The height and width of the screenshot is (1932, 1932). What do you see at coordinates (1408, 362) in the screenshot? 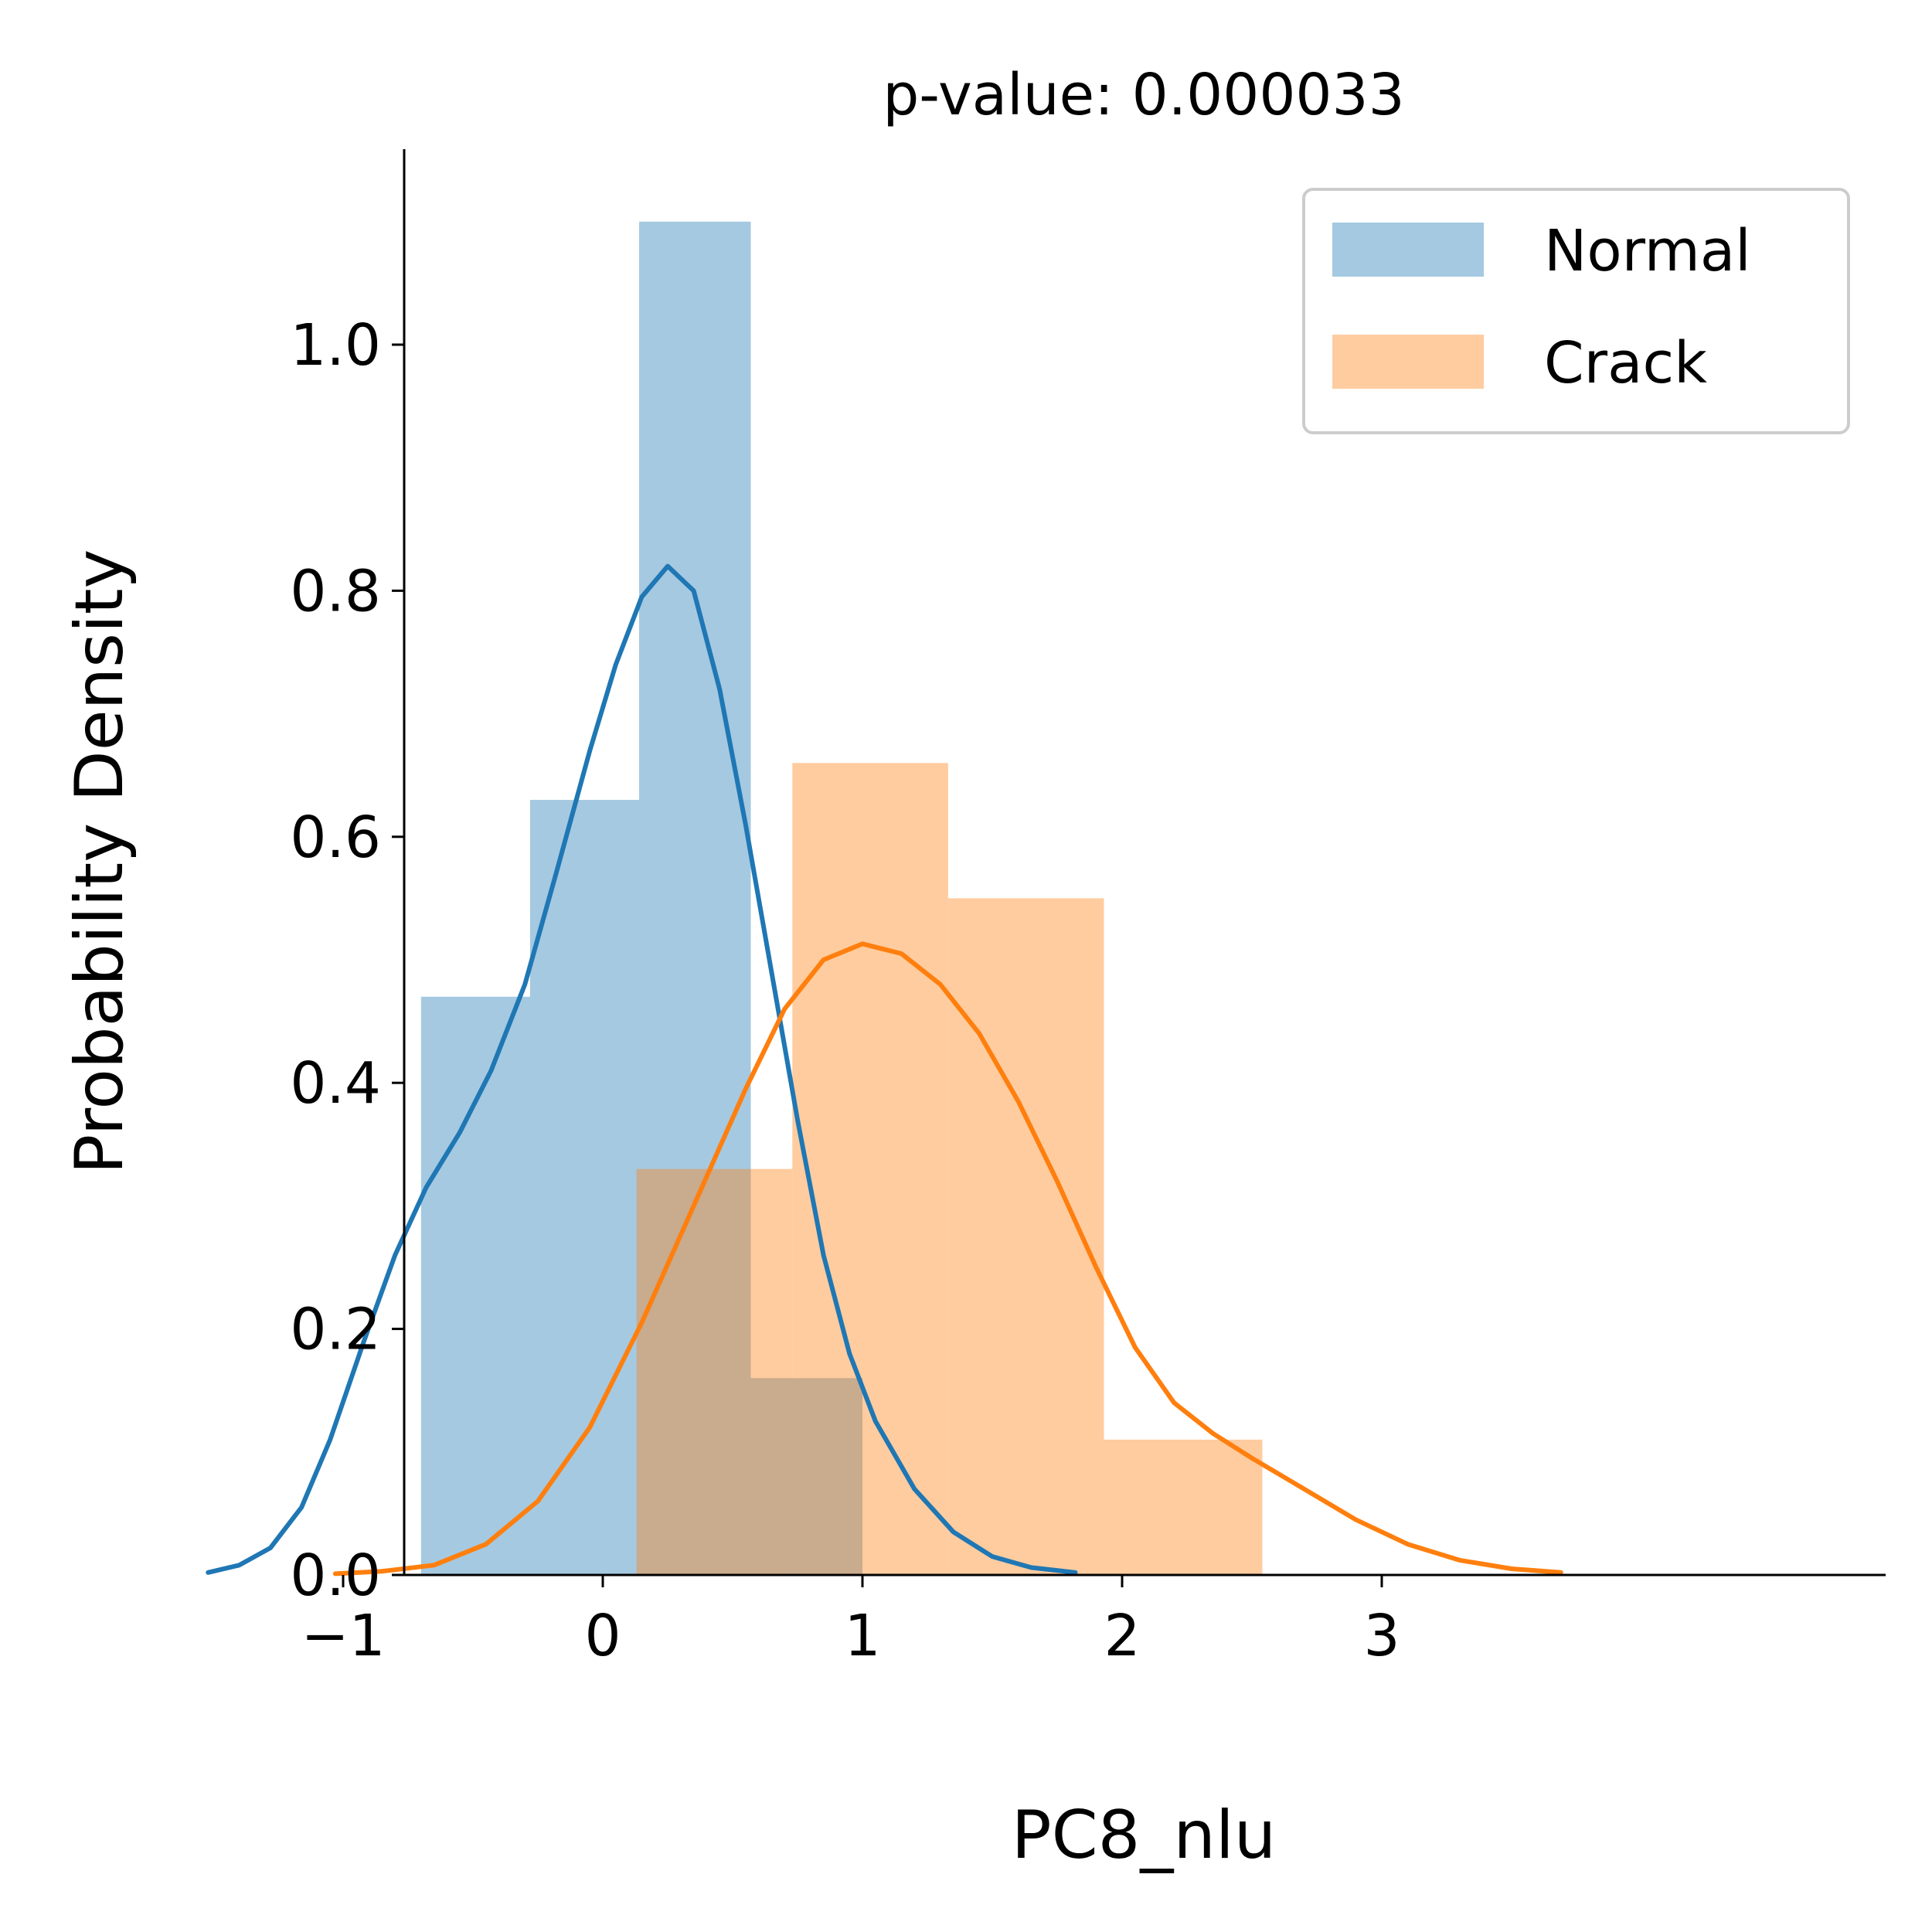
I see `legend-swatch-crack` at bounding box center [1408, 362].